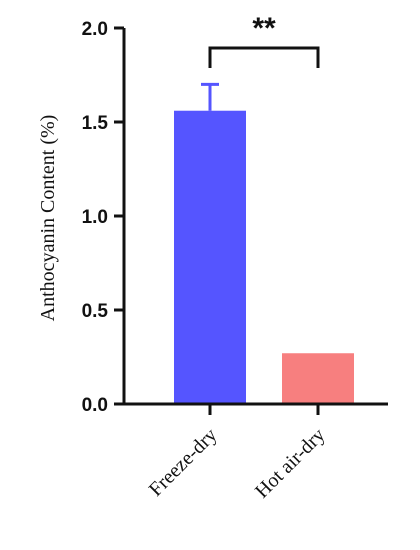 The width and height of the screenshot is (420, 550). What do you see at coordinates (290, 463) in the screenshot?
I see `x-tick-label: Hot air-dry` at bounding box center [290, 463].